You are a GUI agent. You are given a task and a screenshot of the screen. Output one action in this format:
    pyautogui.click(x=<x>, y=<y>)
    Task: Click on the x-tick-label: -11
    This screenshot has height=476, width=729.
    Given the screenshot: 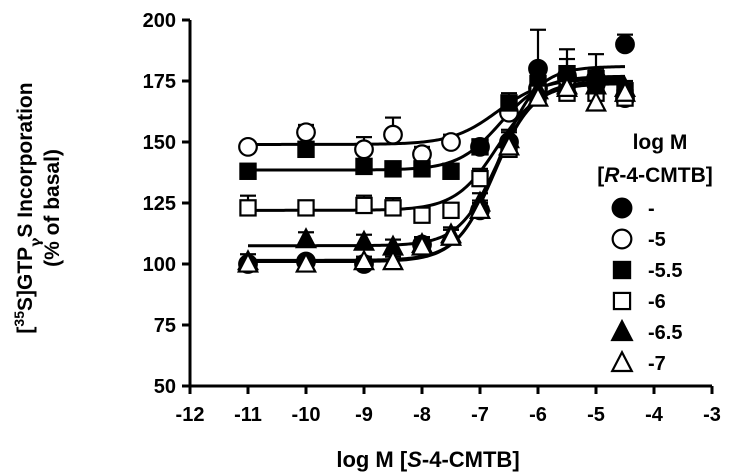 What is the action you would take?
    pyautogui.click(x=248, y=415)
    